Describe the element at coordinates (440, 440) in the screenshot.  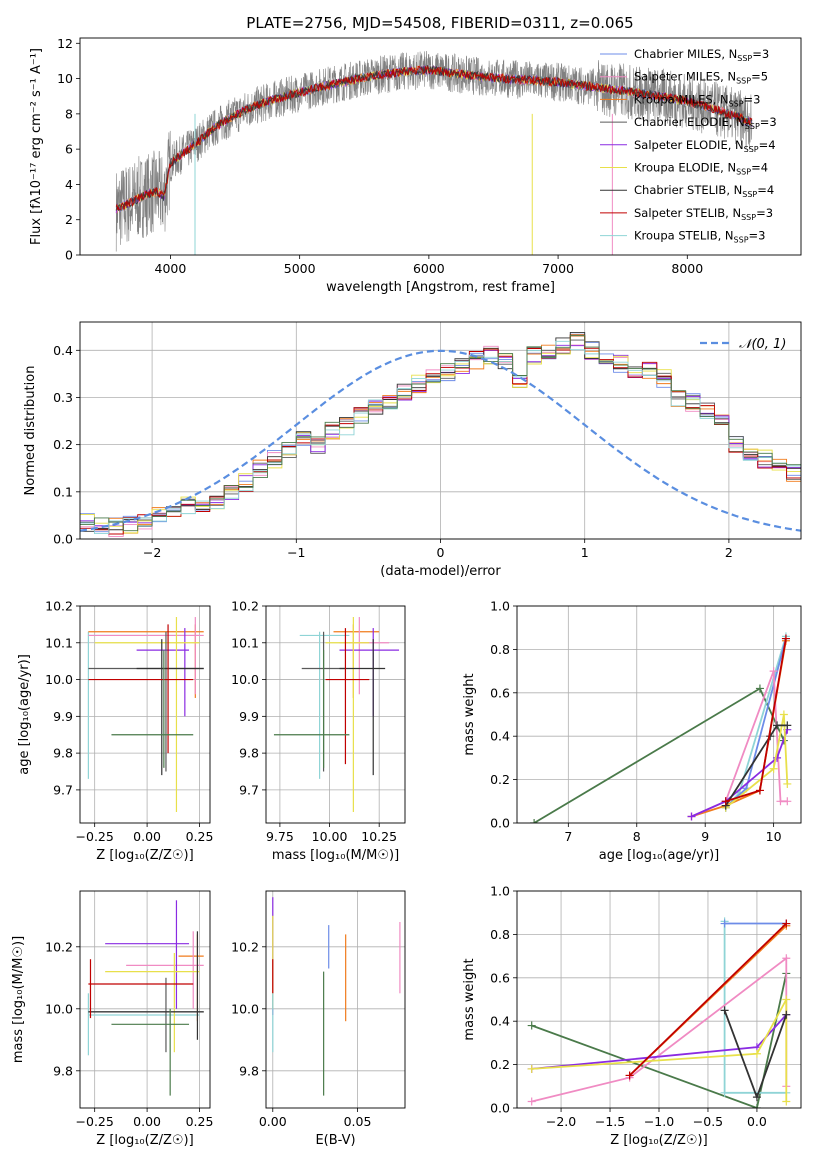
I see `normal-distribution-curve` at that location.